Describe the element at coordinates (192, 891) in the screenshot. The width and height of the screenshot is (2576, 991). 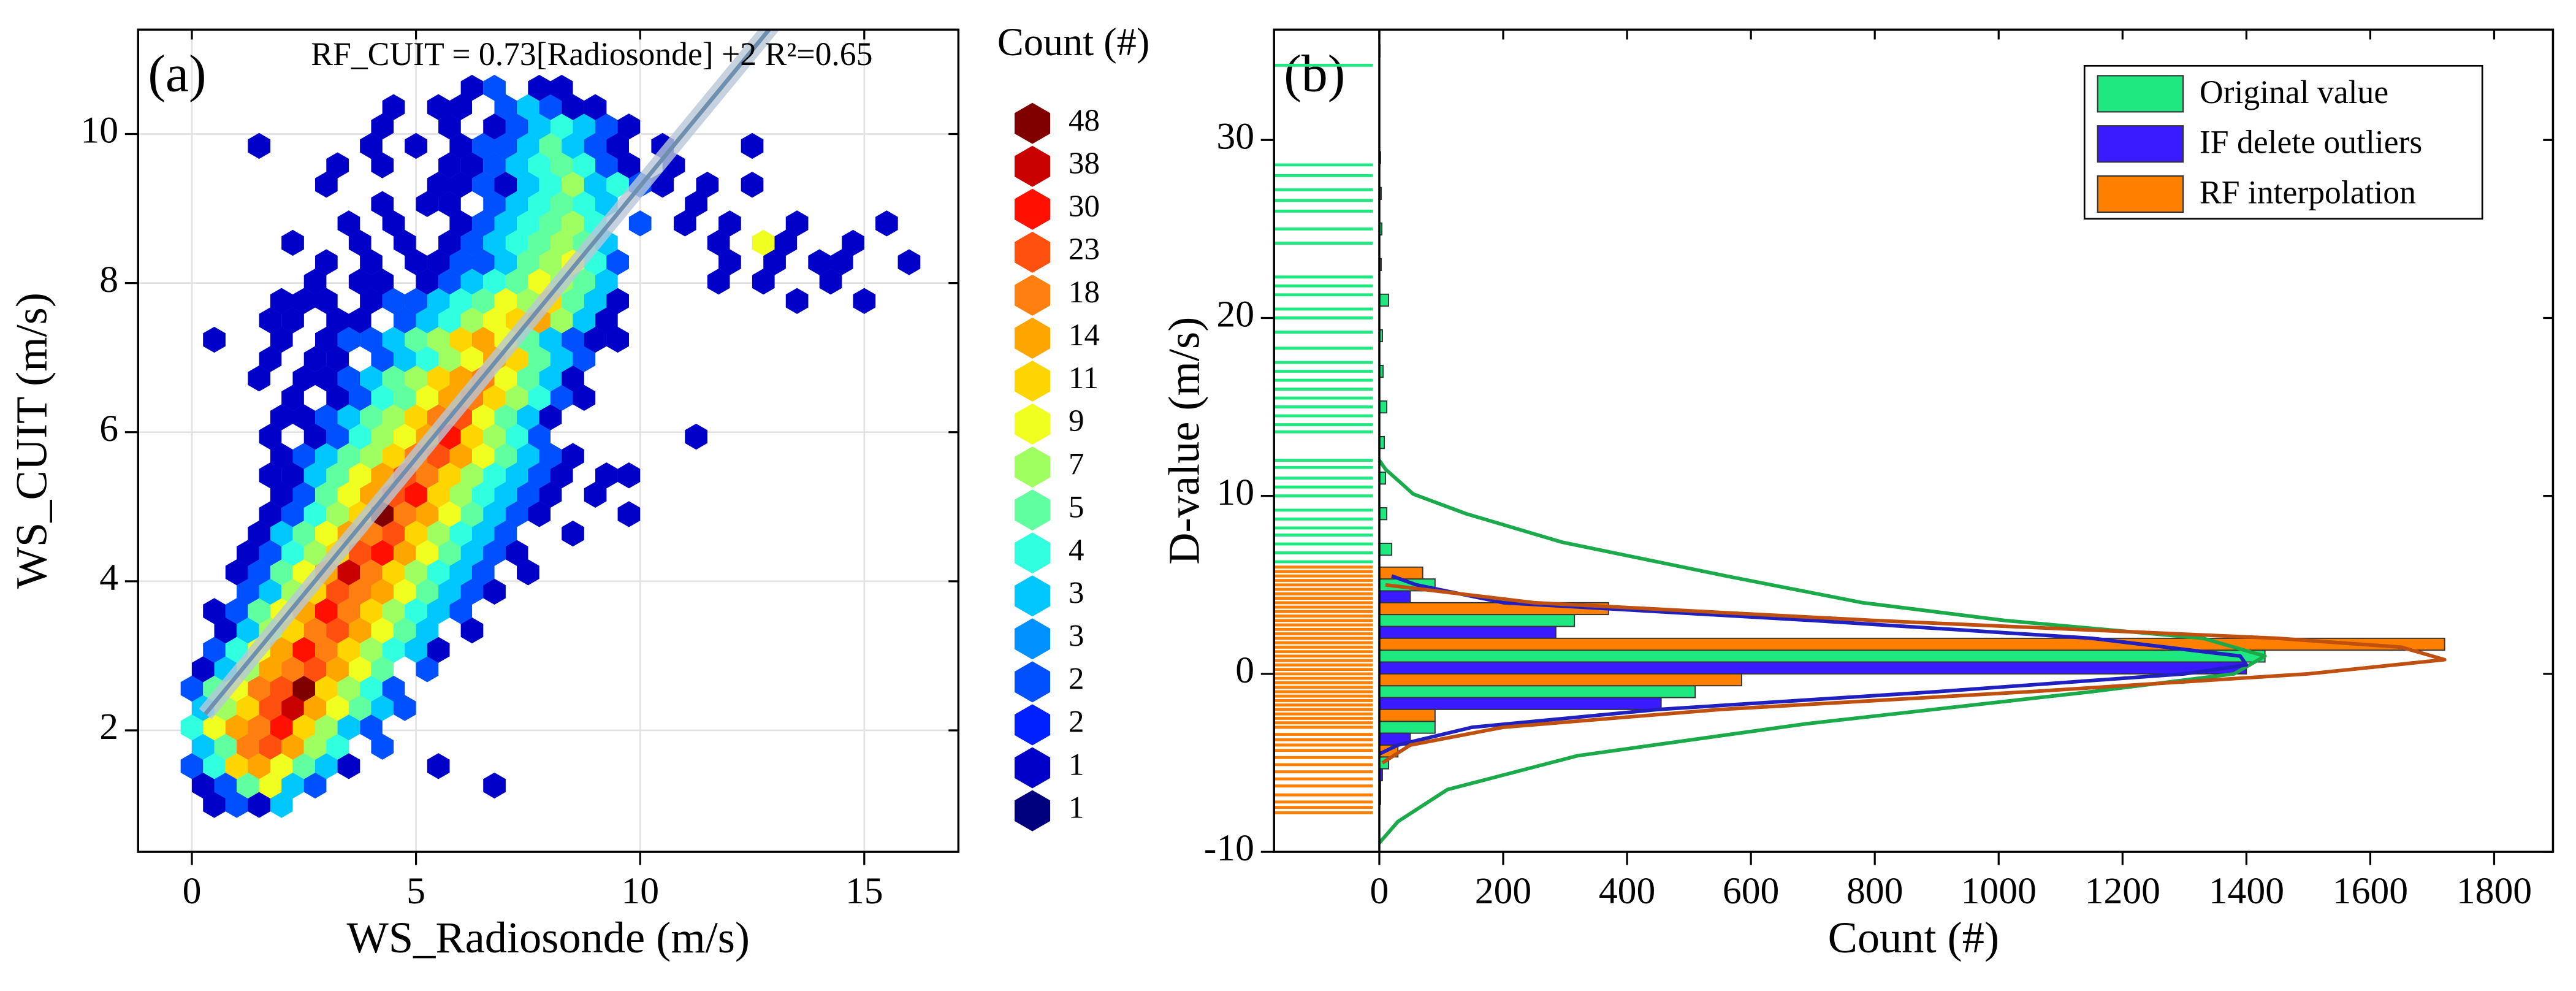
I see `x-tick-label: 0` at that location.